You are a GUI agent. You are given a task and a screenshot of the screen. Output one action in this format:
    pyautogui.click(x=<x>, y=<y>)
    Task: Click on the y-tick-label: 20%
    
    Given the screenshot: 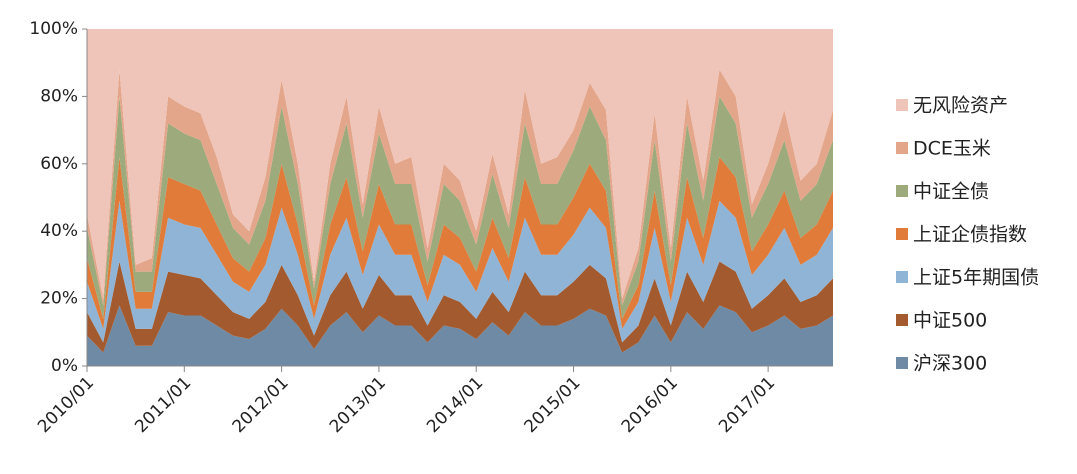 What is the action you would take?
    pyautogui.click(x=59, y=299)
    